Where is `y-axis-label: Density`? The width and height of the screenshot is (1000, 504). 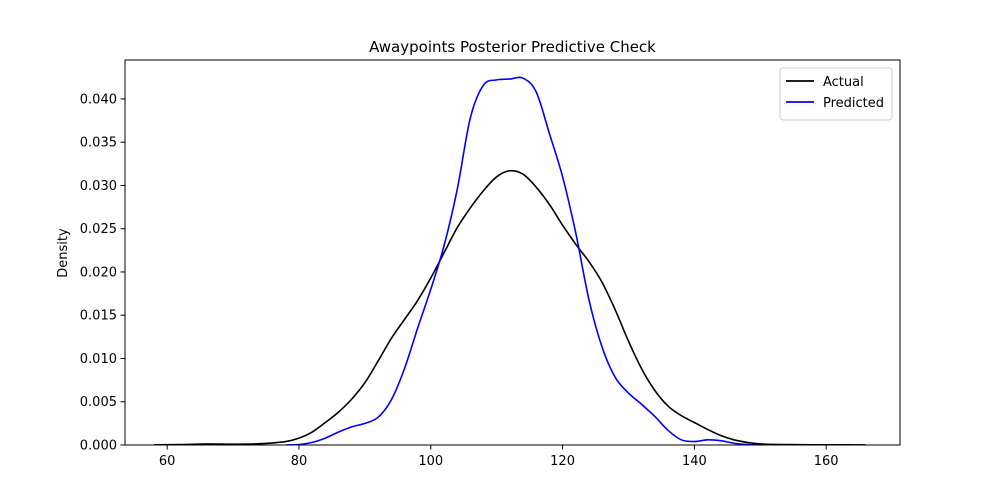 y-axis-label: Density is located at coordinates (63, 253).